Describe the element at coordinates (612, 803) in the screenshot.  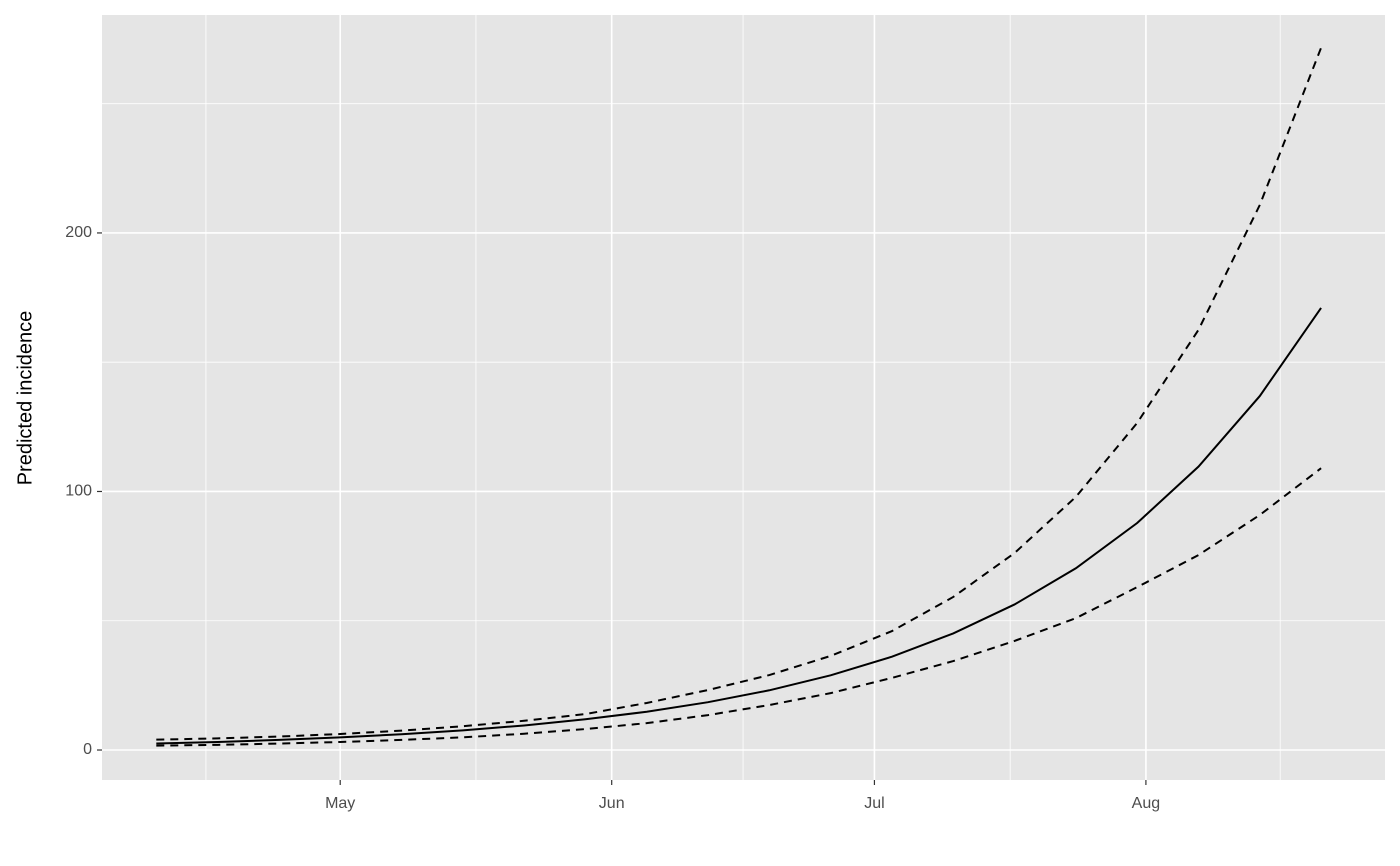
I see `x-tick-label: Jun` at that location.